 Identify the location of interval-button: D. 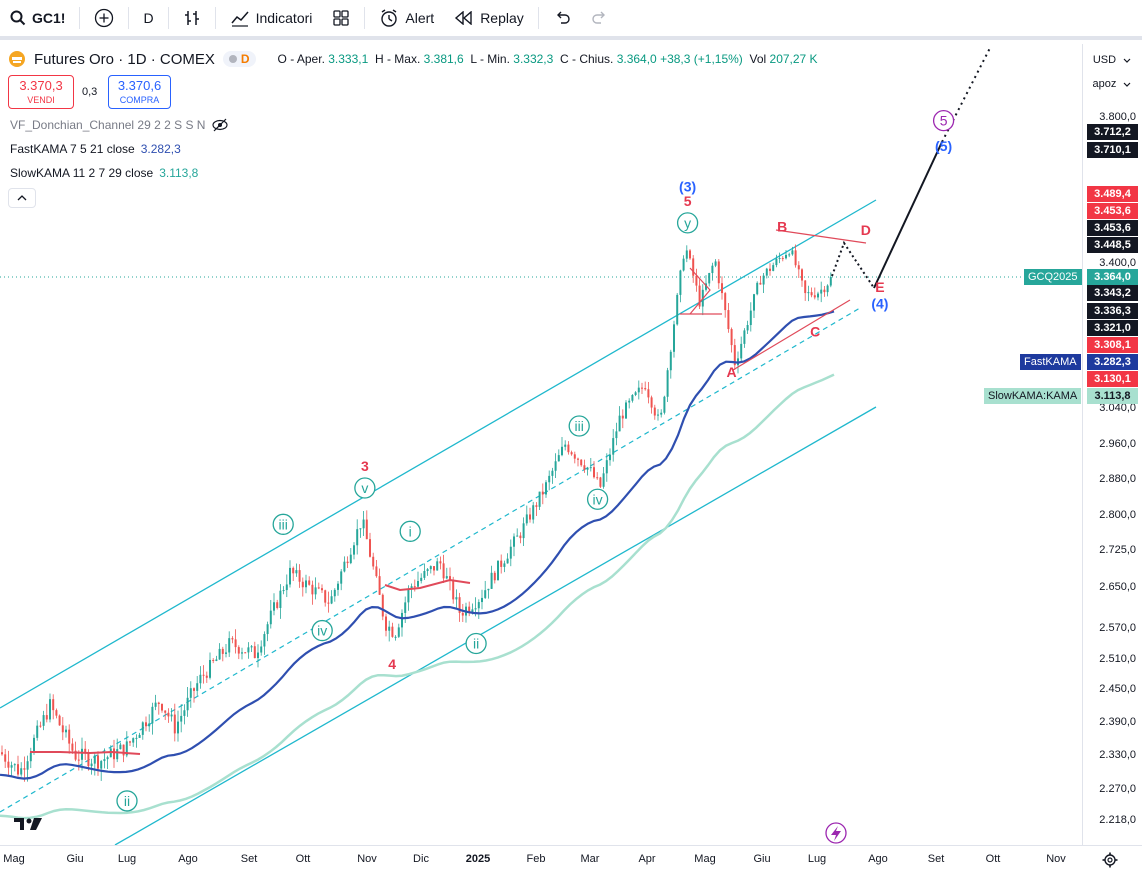
(148, 19).